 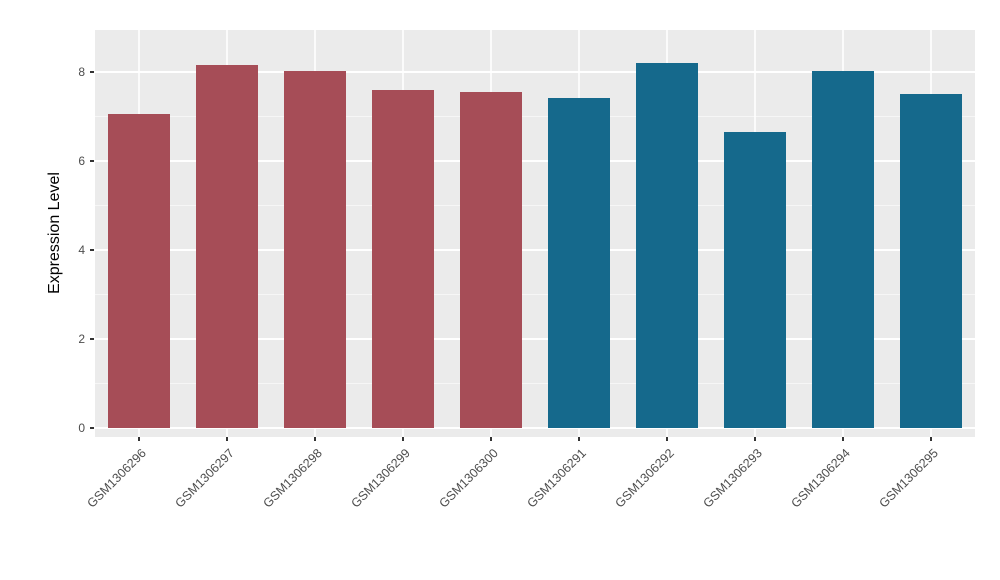 I want to click on y-tick-label: 8, so click(x=81, y=72).